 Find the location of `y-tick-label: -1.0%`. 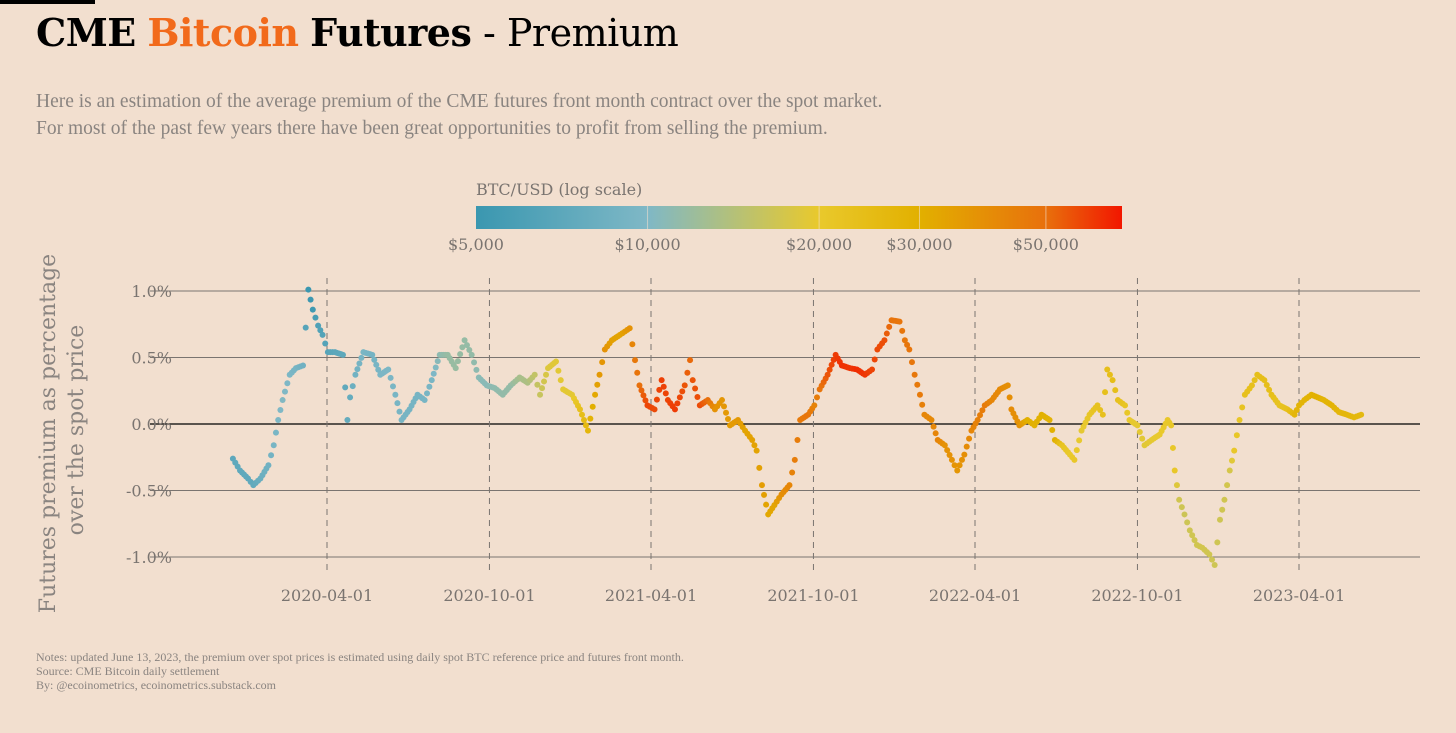

y-tick-label: -1.0% is located at coordinates (149, 557).